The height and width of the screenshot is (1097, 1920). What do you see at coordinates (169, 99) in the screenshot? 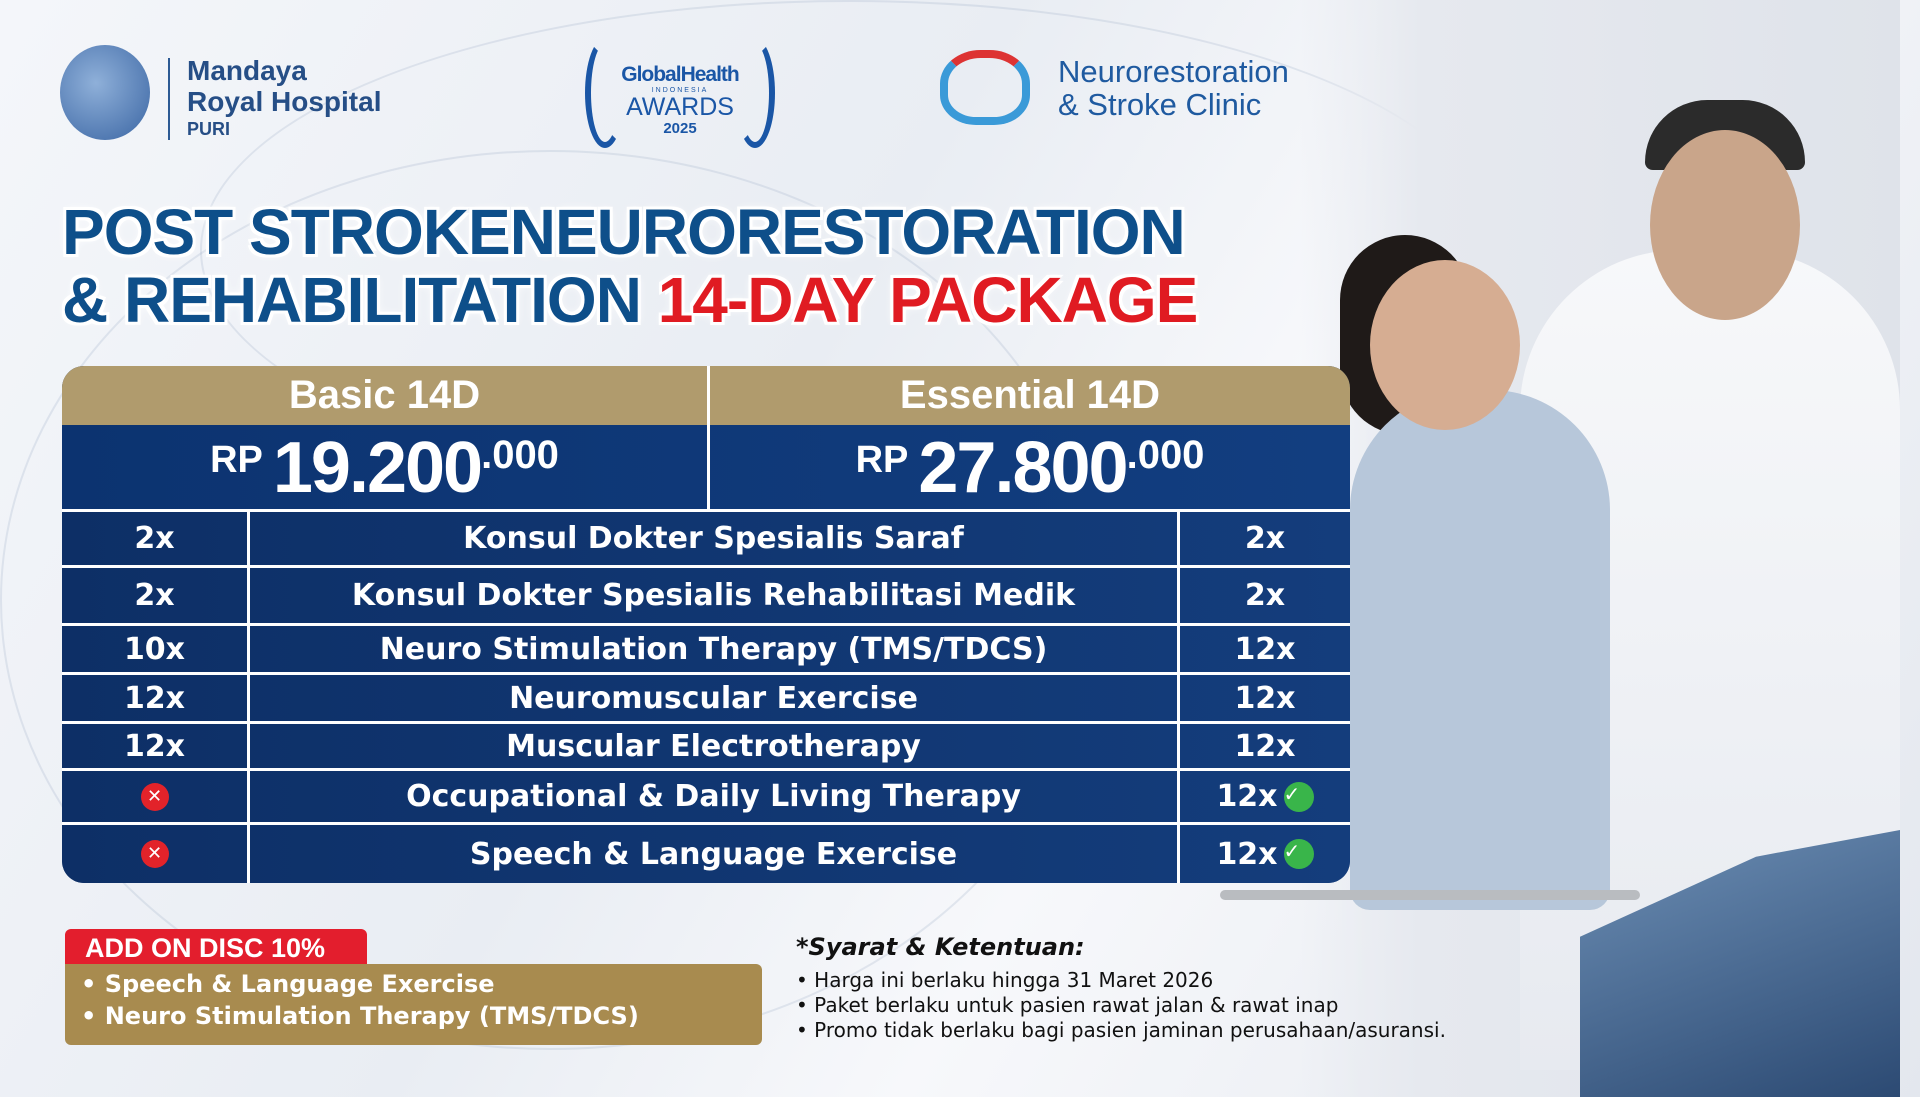
I see `logo-divider` at bounding box center [169, 99].